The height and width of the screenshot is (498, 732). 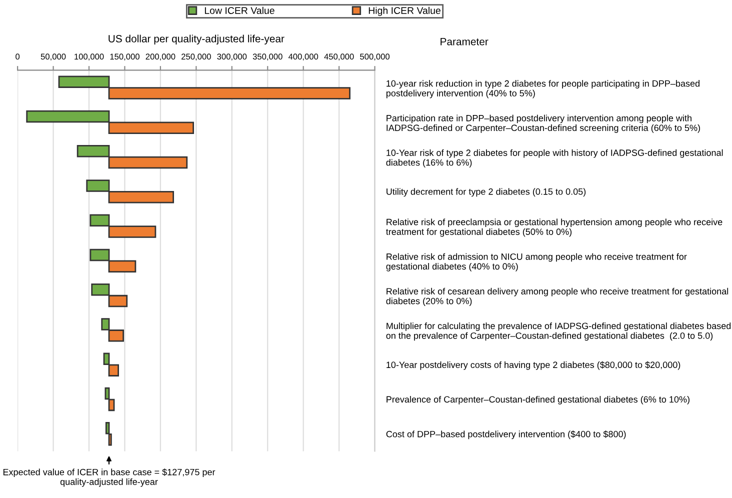 What do you see at coordinates (464, 42) in the screenshot?
I see `y-axis-title: Parameter` at bounding box center [464, 42].